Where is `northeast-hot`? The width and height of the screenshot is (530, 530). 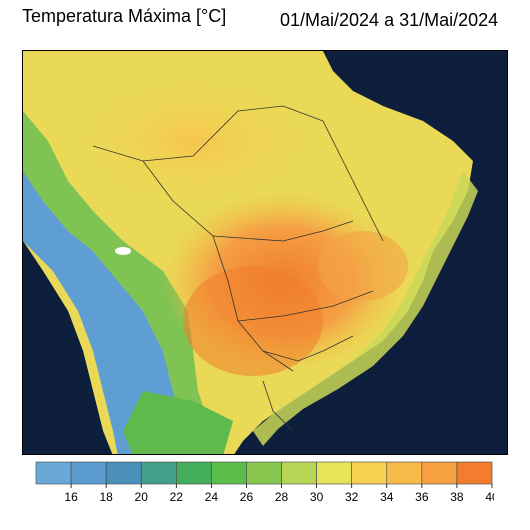
northeast-hot is located at coordinates (363, 266).